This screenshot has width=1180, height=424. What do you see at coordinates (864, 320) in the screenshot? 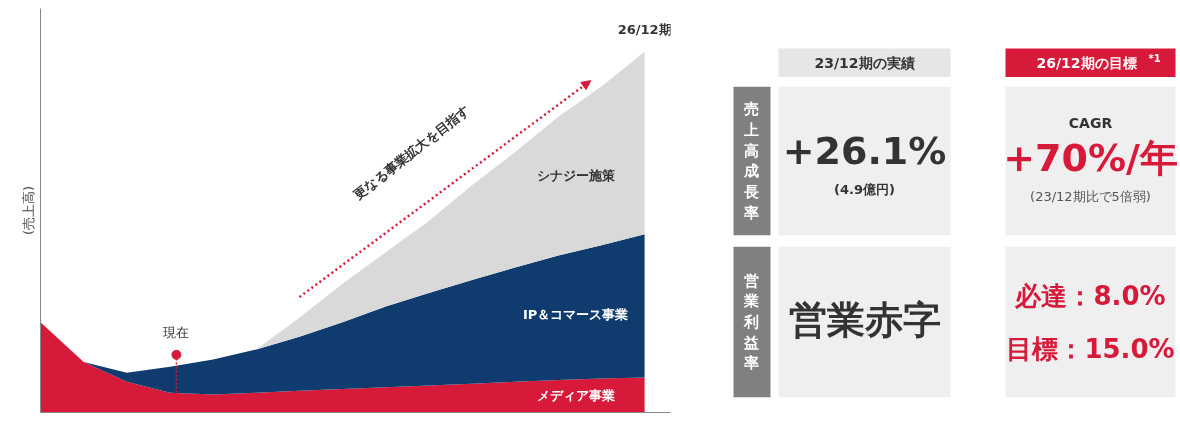
I see `text: 営業赤字` at bounding box center [864, 320].